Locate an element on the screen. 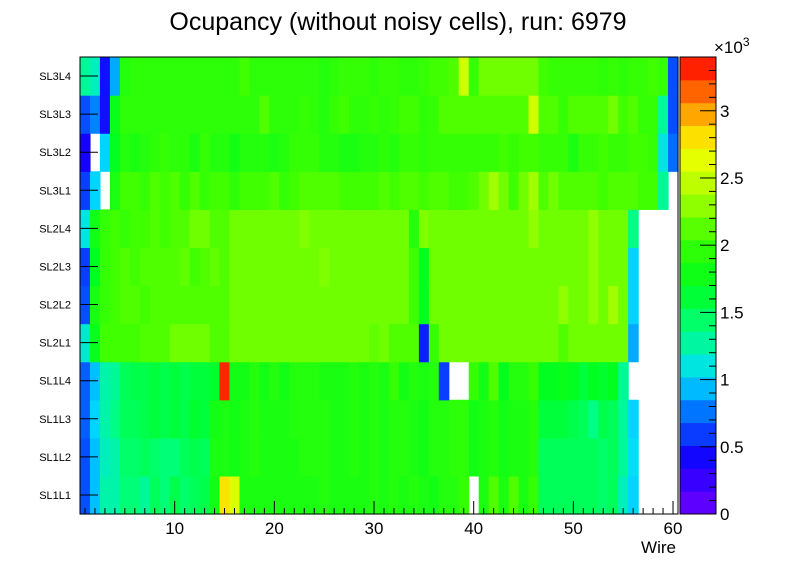 The height and width of the screenshot is (572, 796). colorbar-tick-label: 3 is located at coordinates (724, 111).